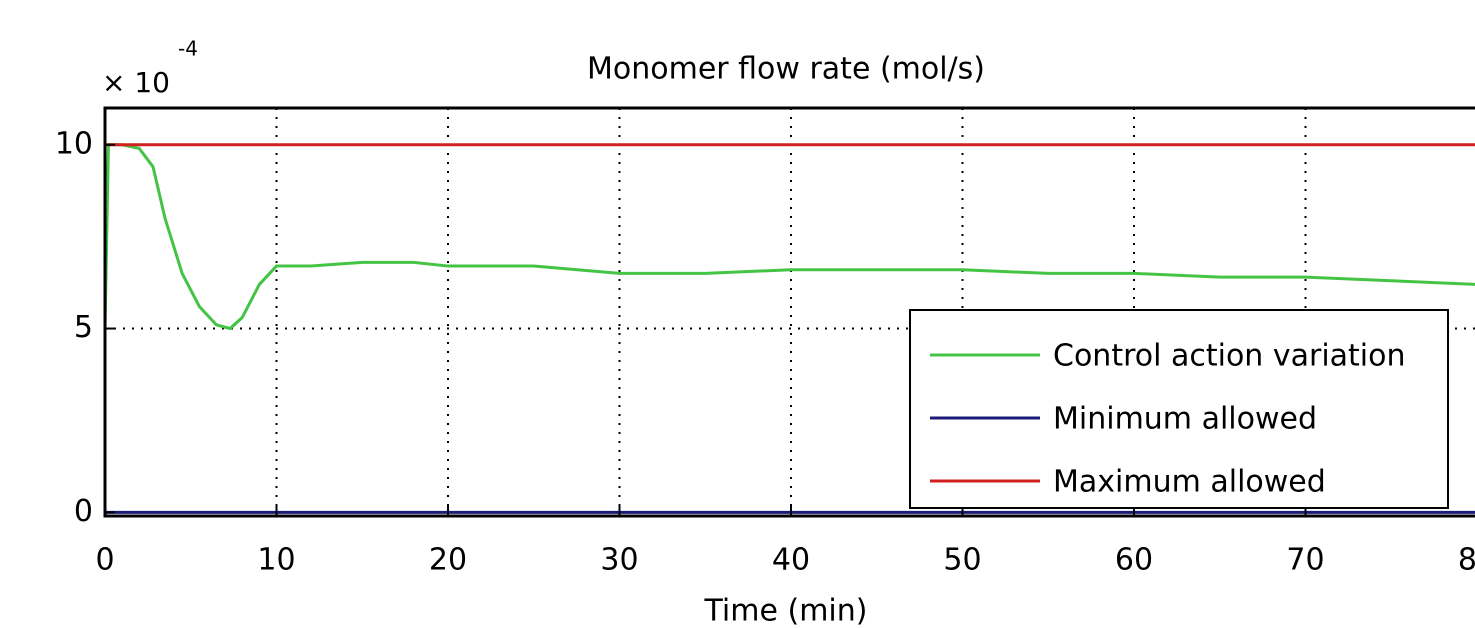 The height and width of the screenshot is (628, 1475). What do you see at coordinates (74, 143) in the screenshot?
I see `y-tick-label: 10` at bounding box center [74, 143].